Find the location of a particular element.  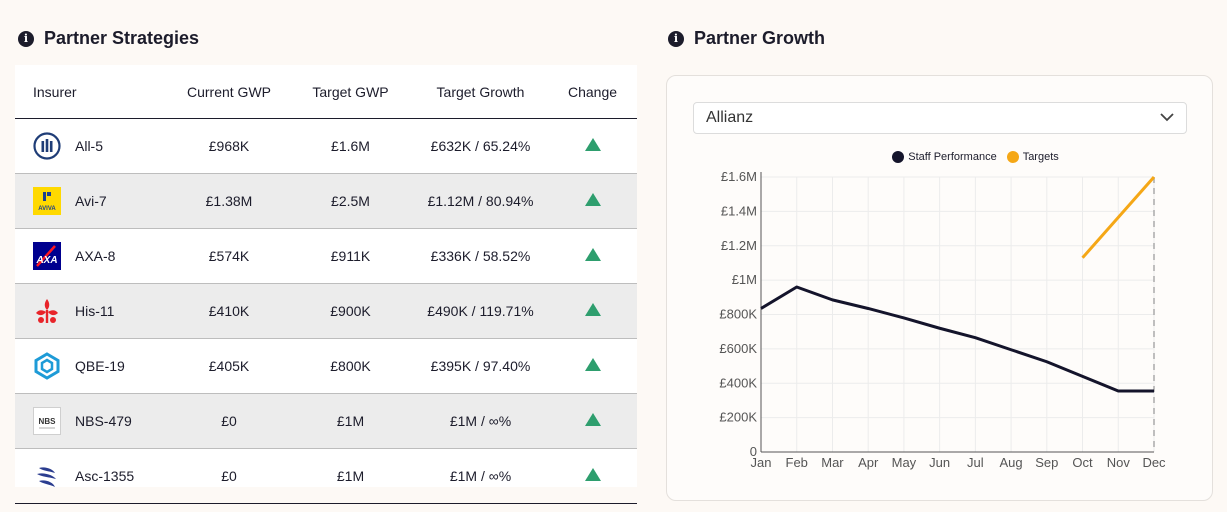

legend-label: Targets is located at coordinates (1040, 157).